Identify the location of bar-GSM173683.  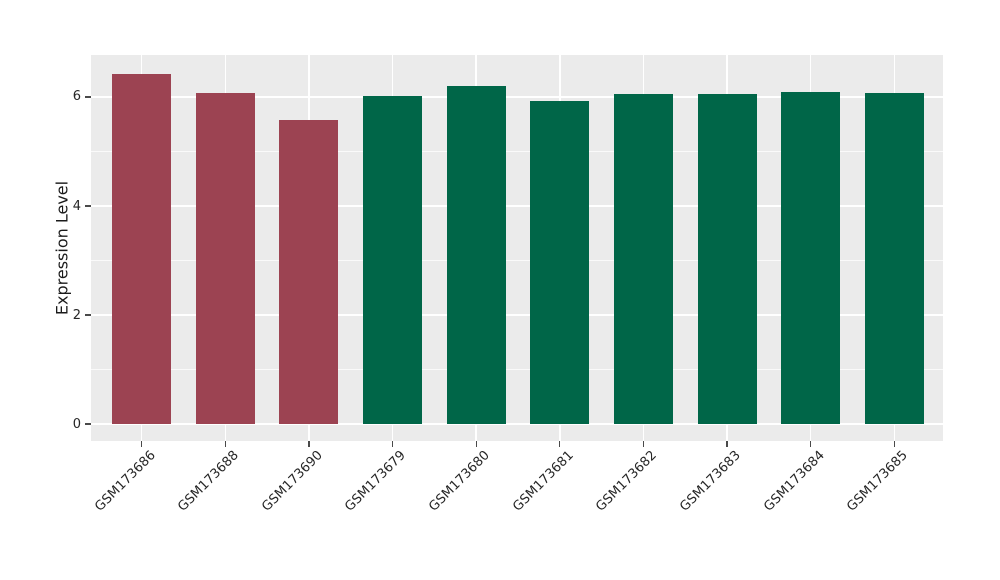
(727, 259).